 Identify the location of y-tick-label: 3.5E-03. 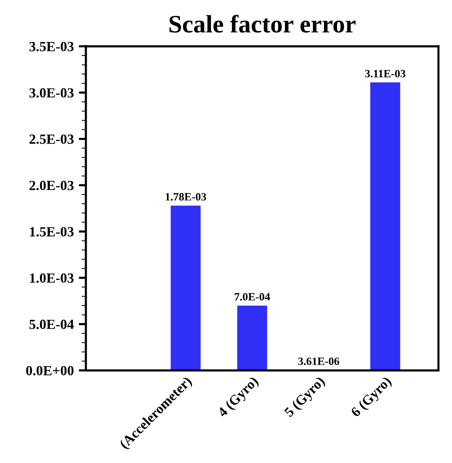
(51, 47).